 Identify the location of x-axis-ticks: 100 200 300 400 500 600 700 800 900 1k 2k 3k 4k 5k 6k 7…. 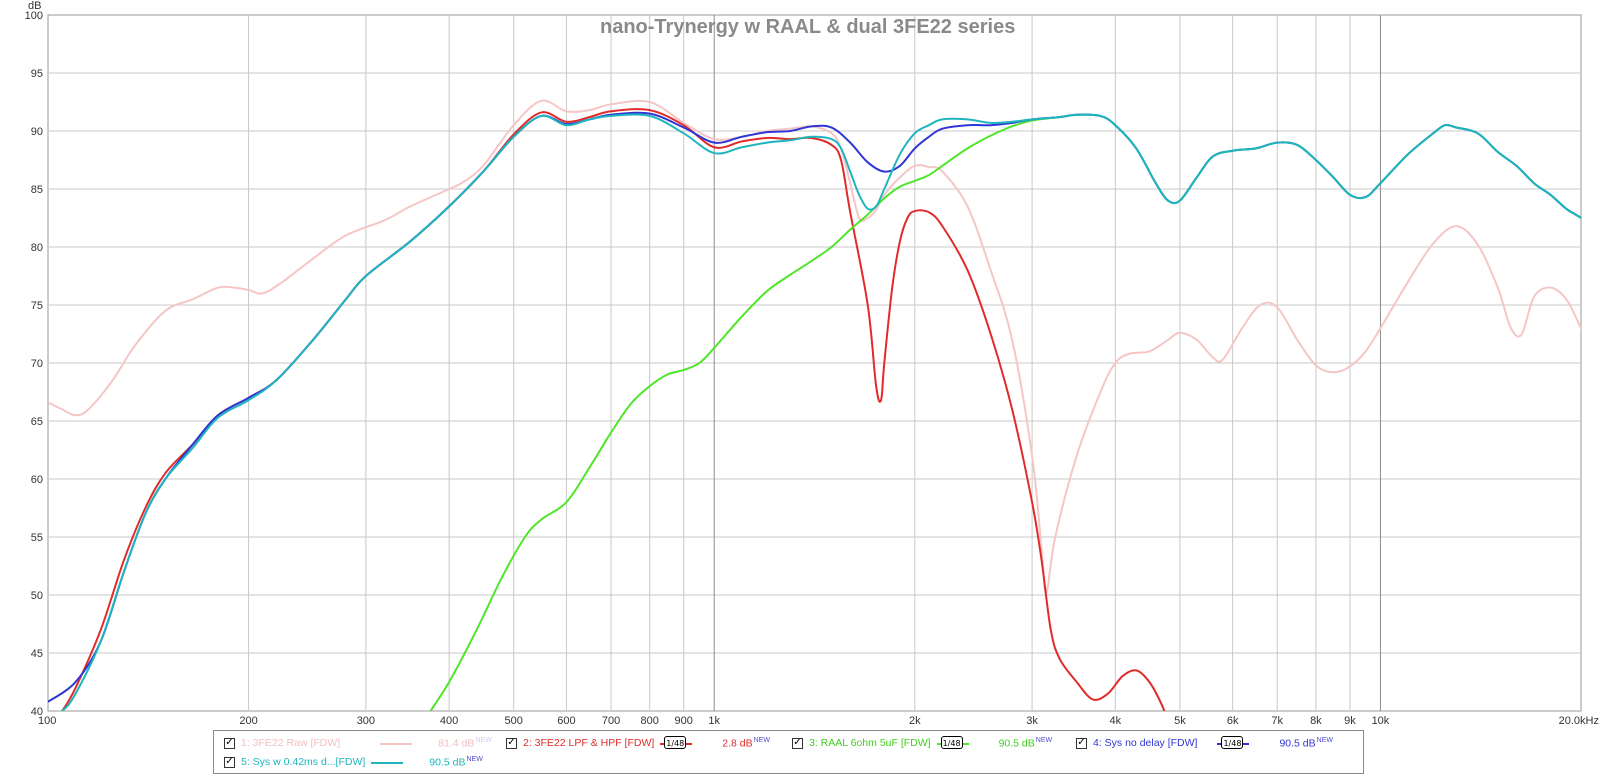
(818, 721).